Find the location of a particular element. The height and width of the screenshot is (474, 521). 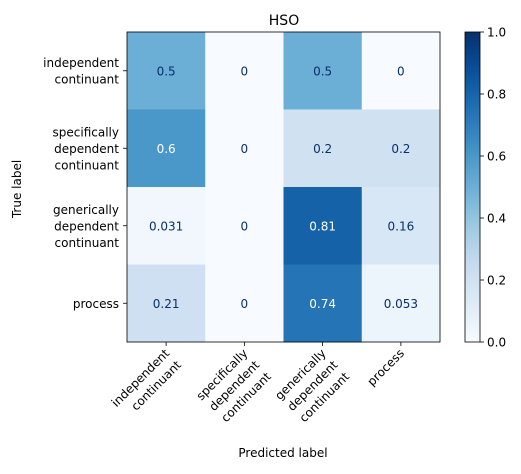

cell-value-label-r2-c3: 0.16 is located at coordinates (401, 226).